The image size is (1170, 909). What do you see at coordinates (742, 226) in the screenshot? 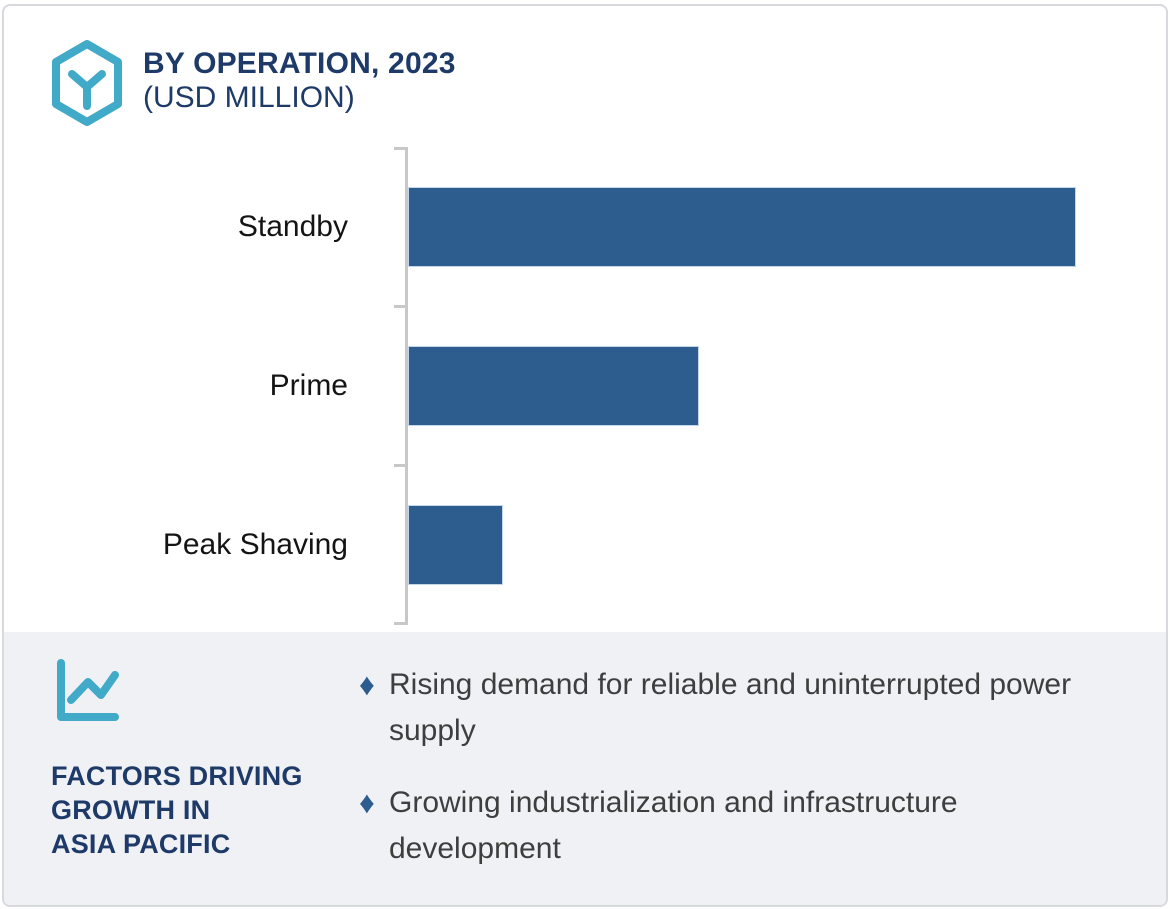
I see `bar-standby` at bounding box center [742, 226].